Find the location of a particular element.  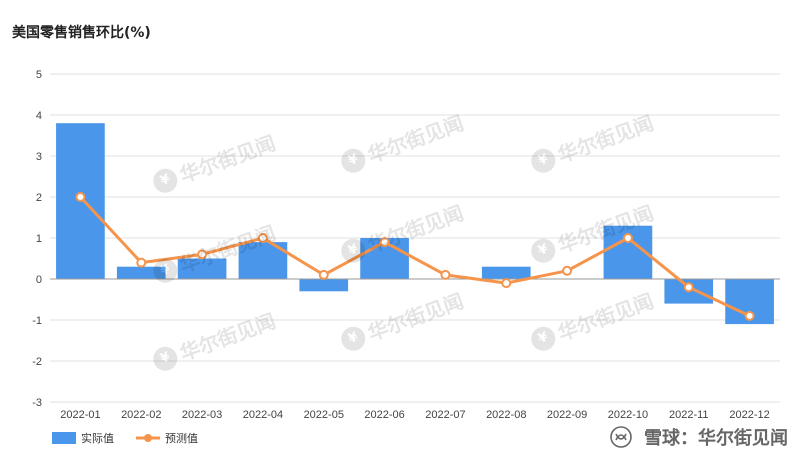

x-tick-label: 2022-11 is located at coordinates (689, 415).